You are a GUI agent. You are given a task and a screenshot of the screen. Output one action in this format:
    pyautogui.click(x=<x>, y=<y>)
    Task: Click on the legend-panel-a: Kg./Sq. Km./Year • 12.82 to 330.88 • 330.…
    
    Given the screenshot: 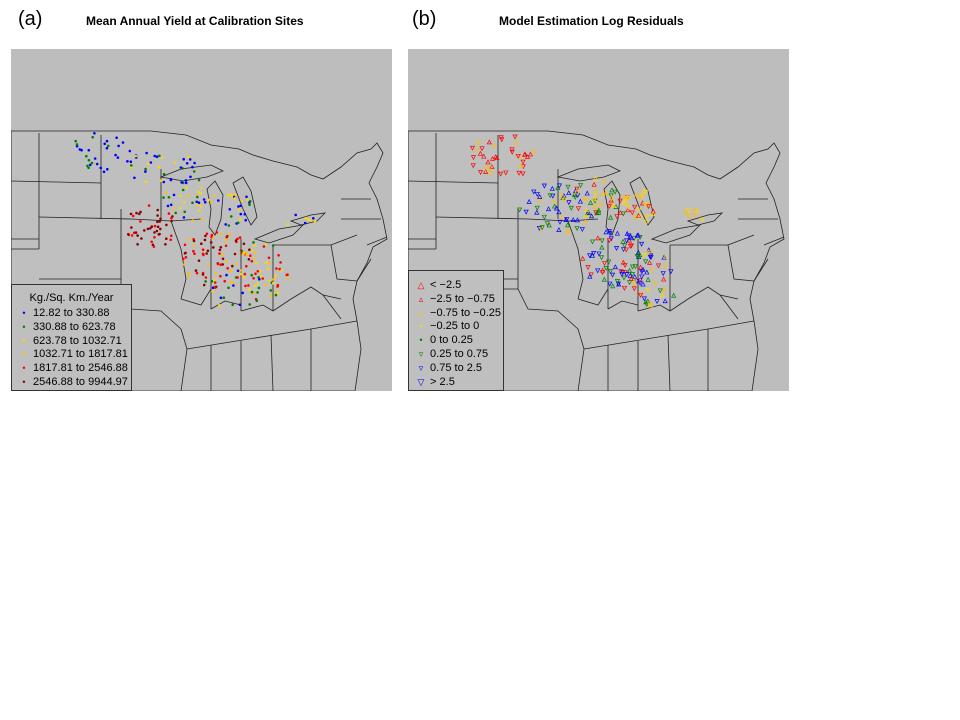 What is the action you would take?
    pyautogui.click(x=71, y=337)
    